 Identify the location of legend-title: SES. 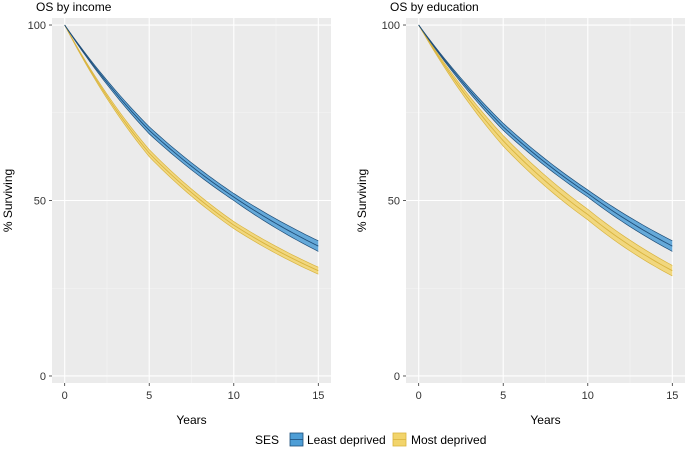
(267, 440).